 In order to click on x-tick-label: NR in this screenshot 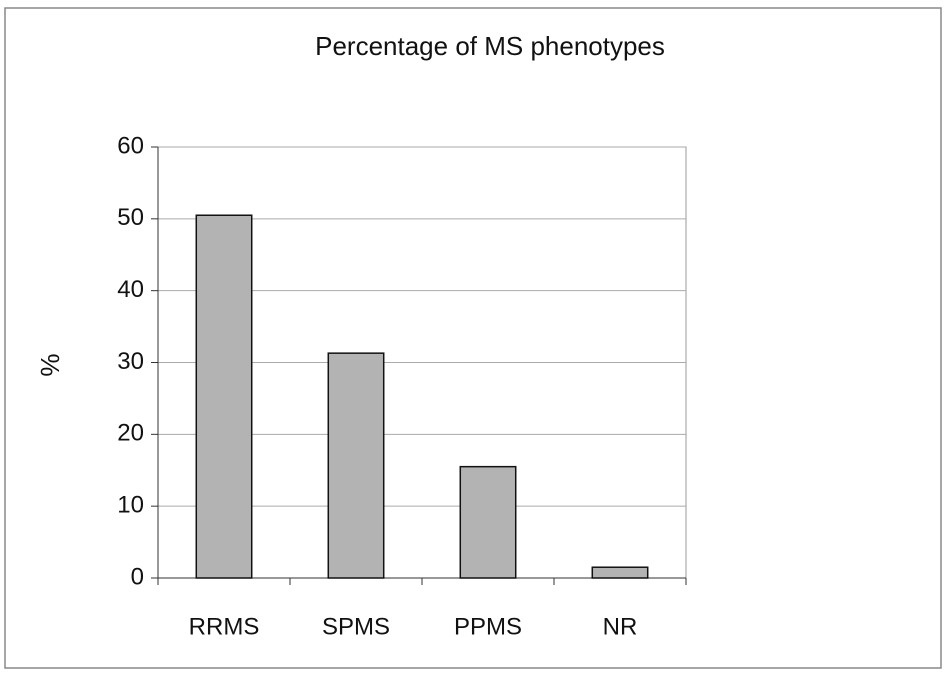, I will do `click(620, 626)`.